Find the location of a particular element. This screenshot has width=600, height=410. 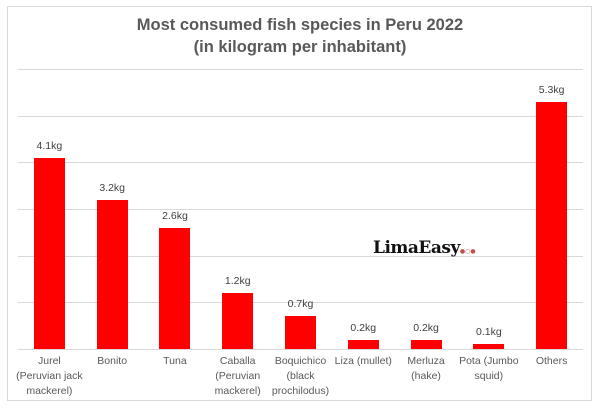

x-axis-label: Others is located at coordinates (551, 361).